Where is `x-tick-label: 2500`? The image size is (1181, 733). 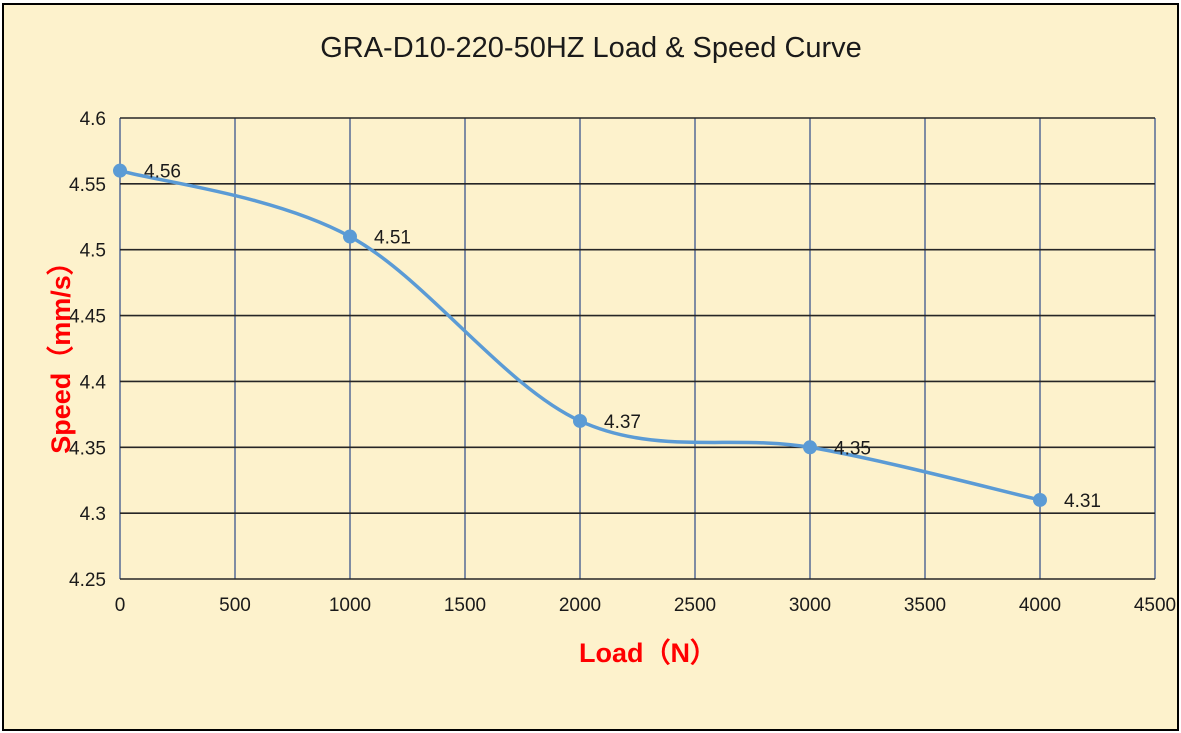
x-tick-label: 2500 is located at coordinates (695, 605).